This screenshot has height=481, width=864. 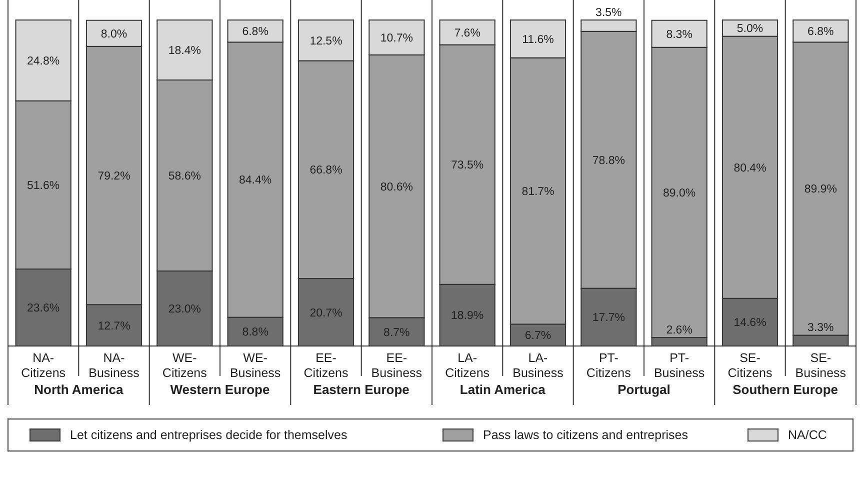 I want to click on data-label: 80.4%, so click(x=750, y=168).